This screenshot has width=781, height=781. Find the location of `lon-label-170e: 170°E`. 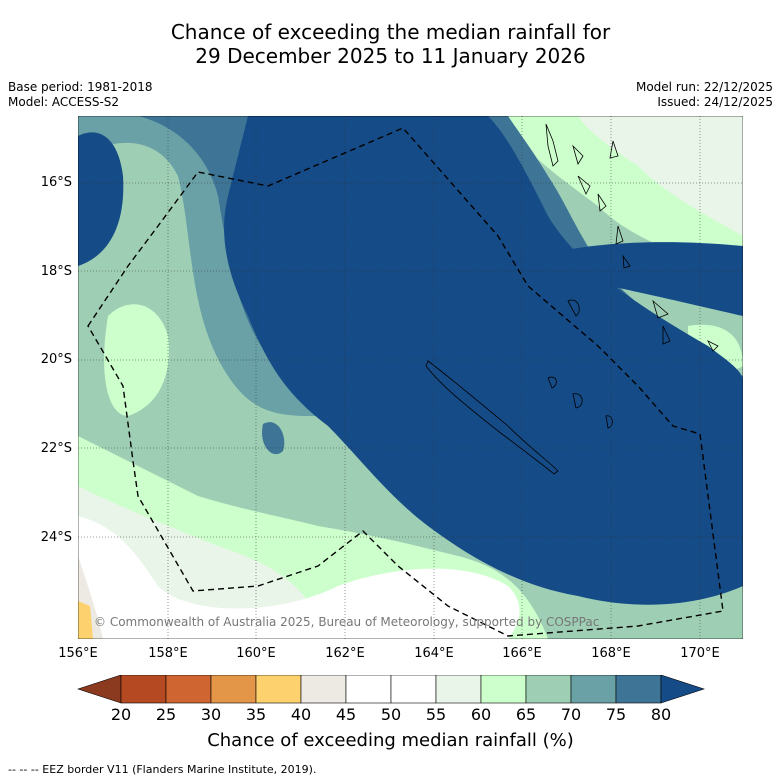

lon-label-170e: 170°E is located at coordinates (700, 653).